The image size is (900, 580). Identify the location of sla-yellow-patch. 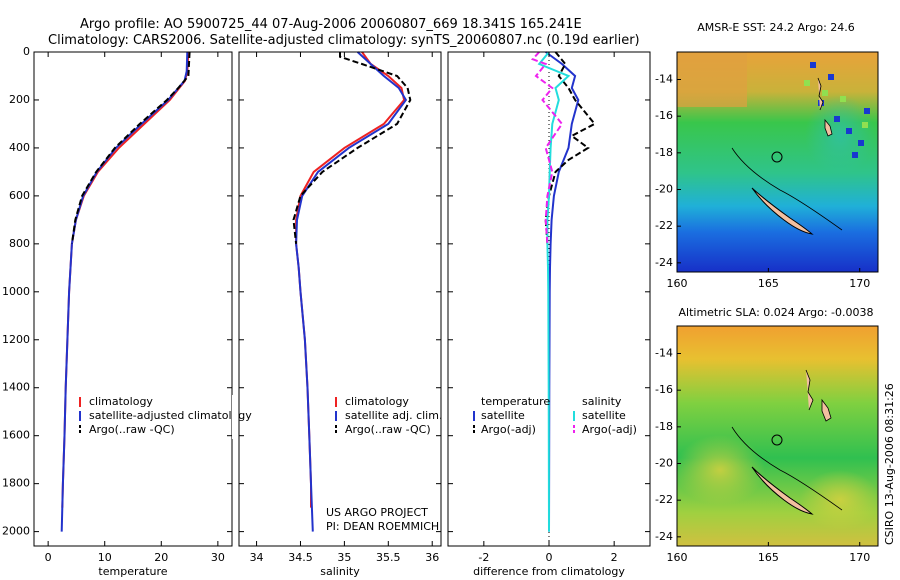
(720, 470).